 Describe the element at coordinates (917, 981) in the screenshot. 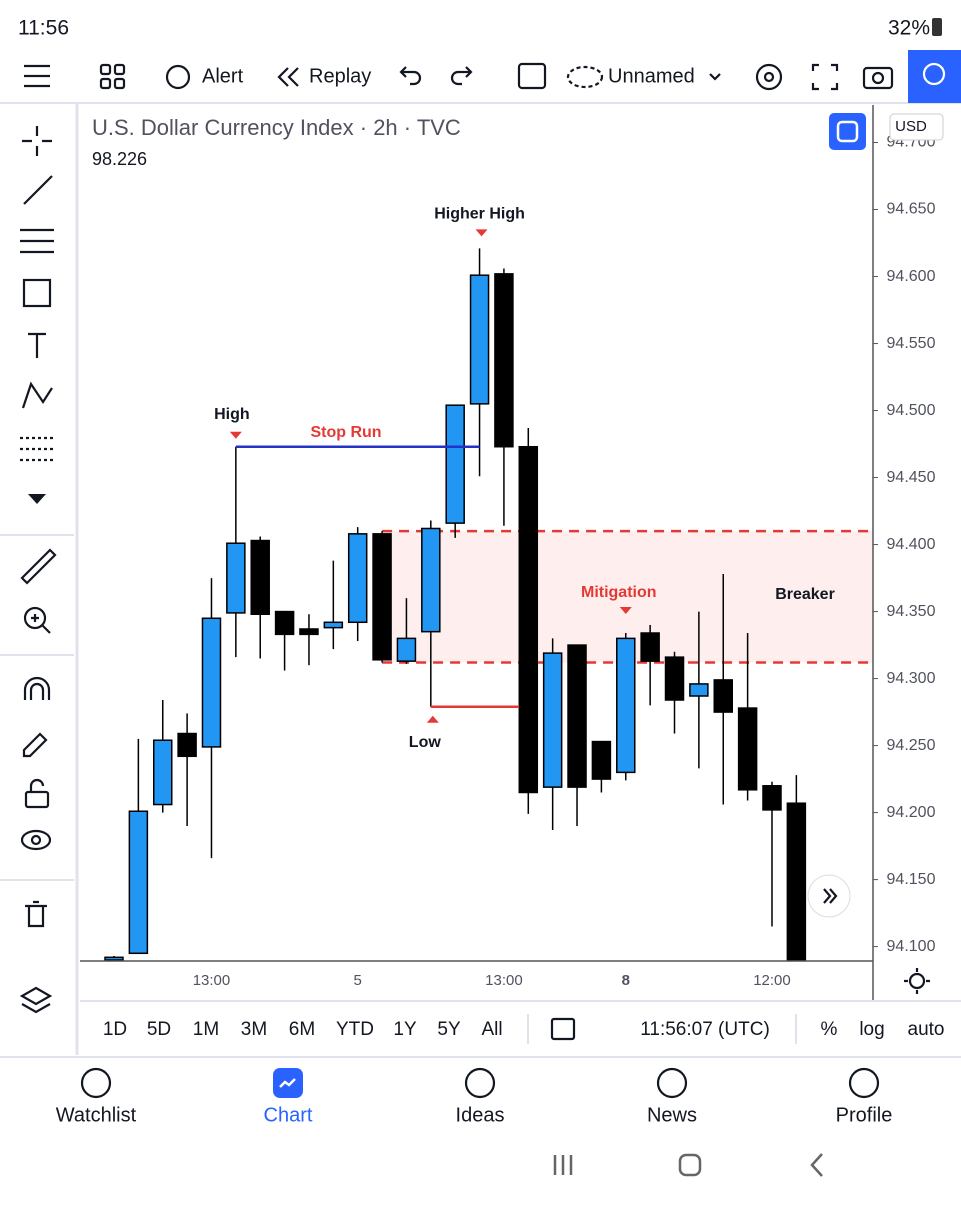

I see `axis-settings` at that location.